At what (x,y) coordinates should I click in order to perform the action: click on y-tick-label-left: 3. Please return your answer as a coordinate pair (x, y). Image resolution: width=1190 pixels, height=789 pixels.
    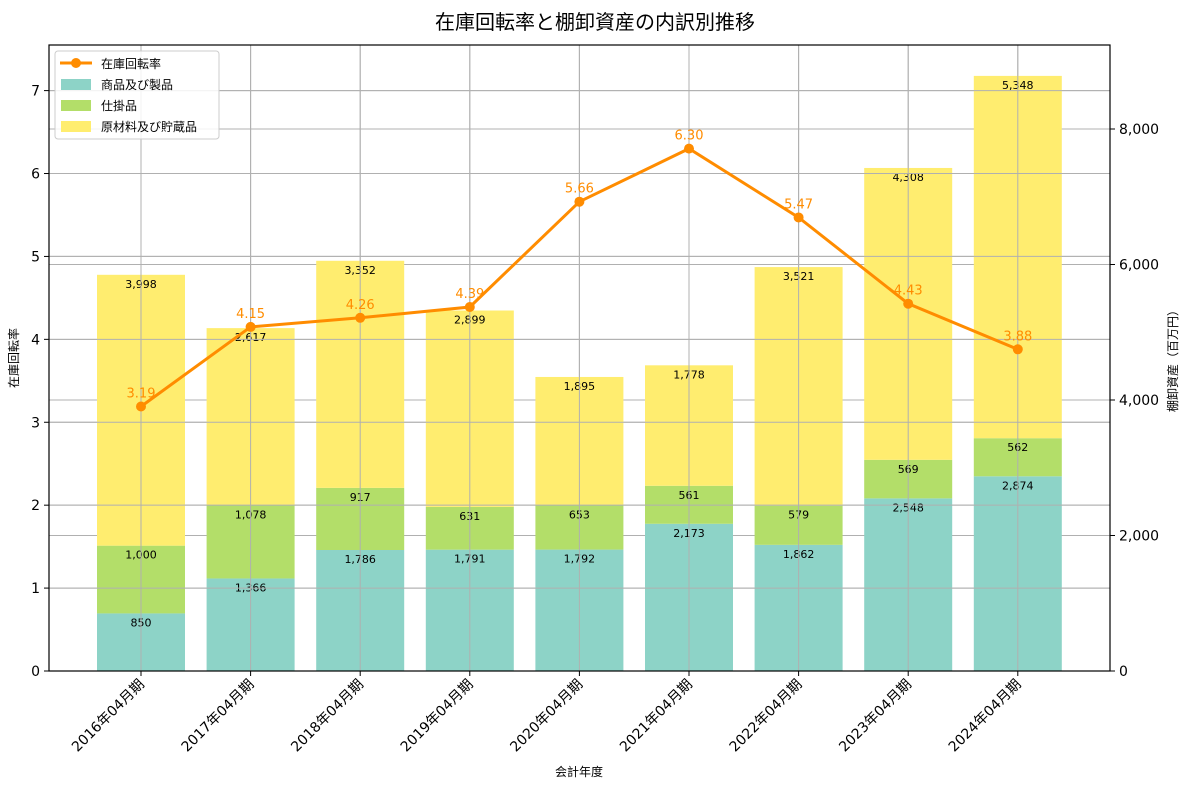
    Looking at the image, I should click on (35, 423).